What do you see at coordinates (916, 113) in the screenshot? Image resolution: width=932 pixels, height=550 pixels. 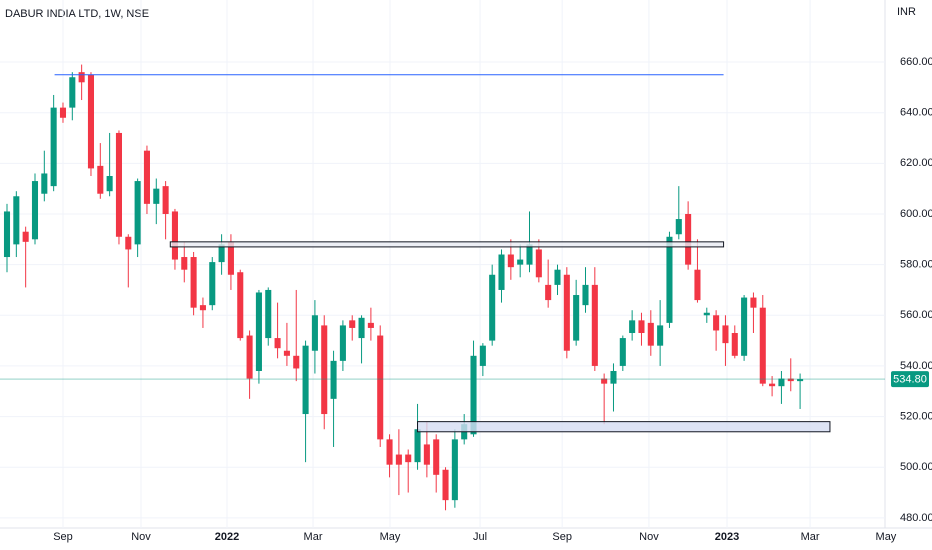 I see `y-tick-label: 640.00` at bounding box center [916, 113].